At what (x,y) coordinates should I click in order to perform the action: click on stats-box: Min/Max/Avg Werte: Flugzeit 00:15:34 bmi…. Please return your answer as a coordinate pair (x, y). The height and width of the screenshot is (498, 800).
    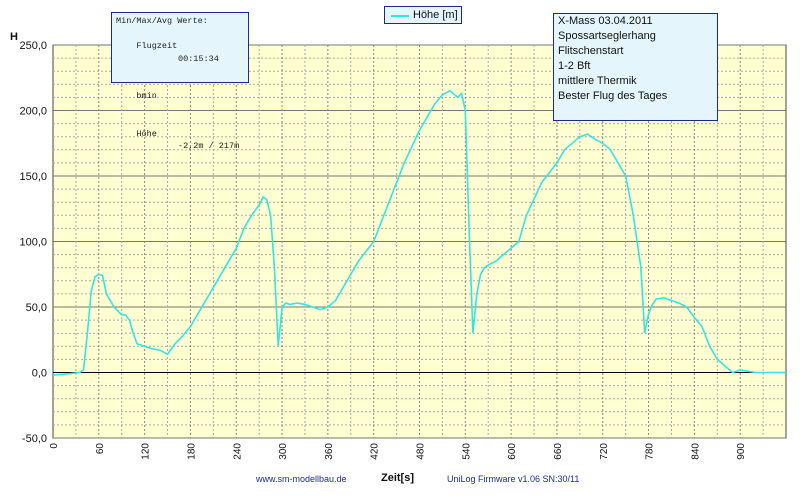
    Looking at the image, I should click on (180, 81).